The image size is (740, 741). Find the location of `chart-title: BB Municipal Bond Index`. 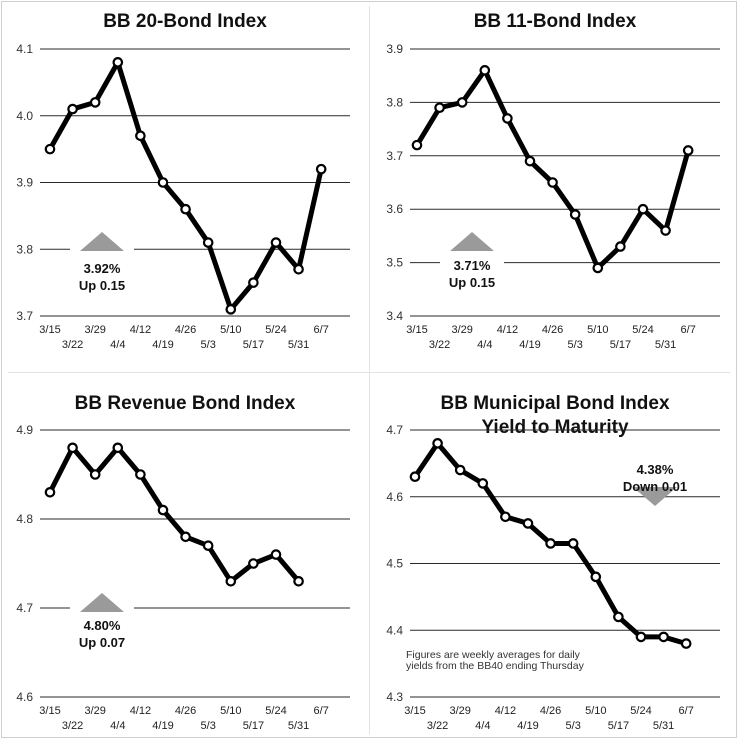

chart-title: BB Municipal Bond Index is located at coordinates (554, 403).